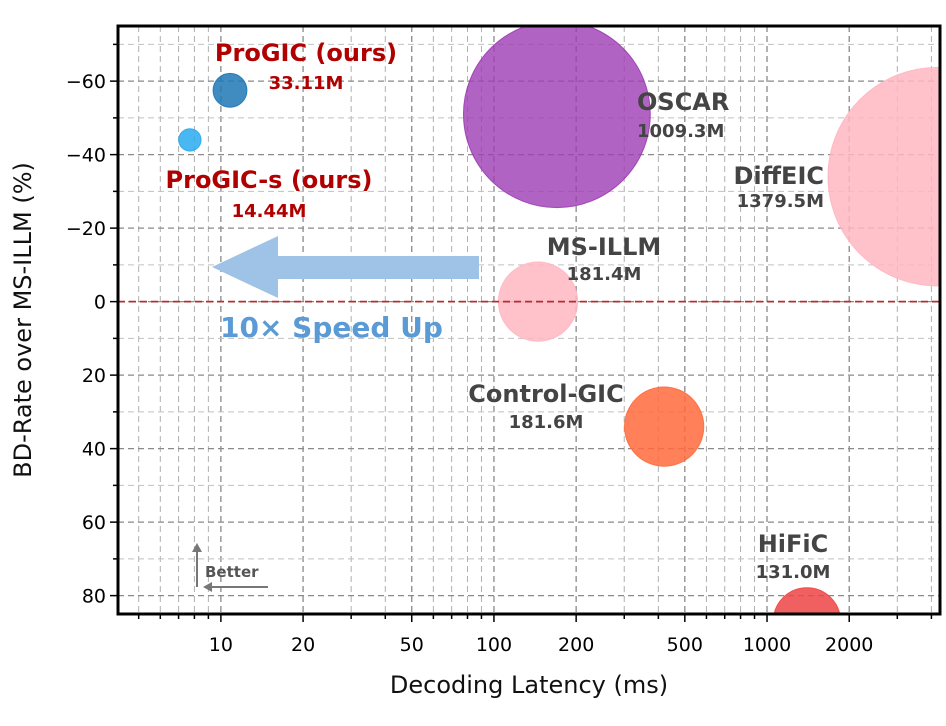 Image resolution: width=946 pixels, height=726 pixels. I want to click on y-tick-label: 40, so click(94, 450).